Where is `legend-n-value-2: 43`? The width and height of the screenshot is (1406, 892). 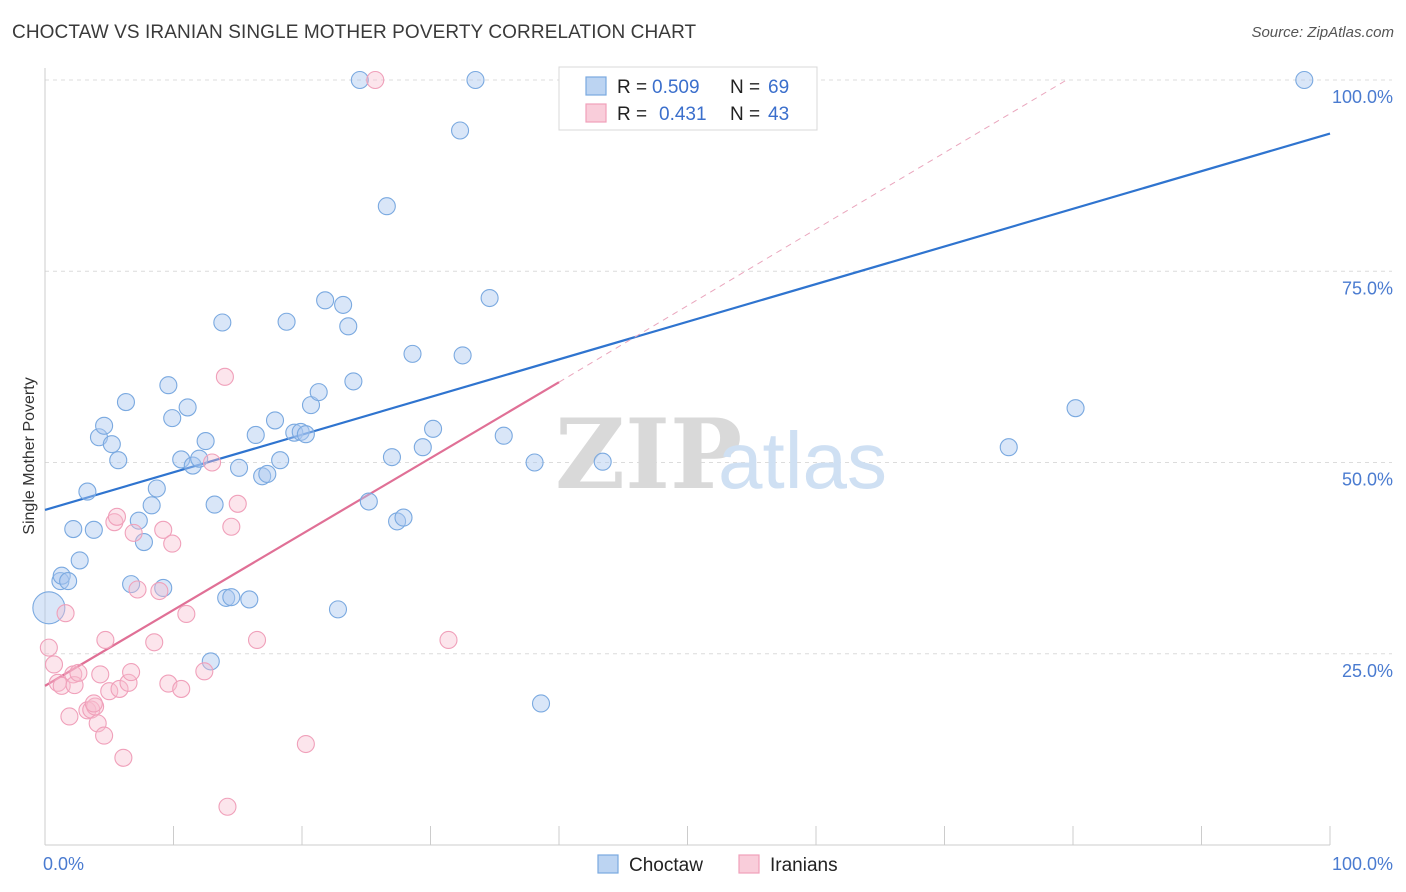 legend-n-value-2: 43 is located at coordinates (778, 114).